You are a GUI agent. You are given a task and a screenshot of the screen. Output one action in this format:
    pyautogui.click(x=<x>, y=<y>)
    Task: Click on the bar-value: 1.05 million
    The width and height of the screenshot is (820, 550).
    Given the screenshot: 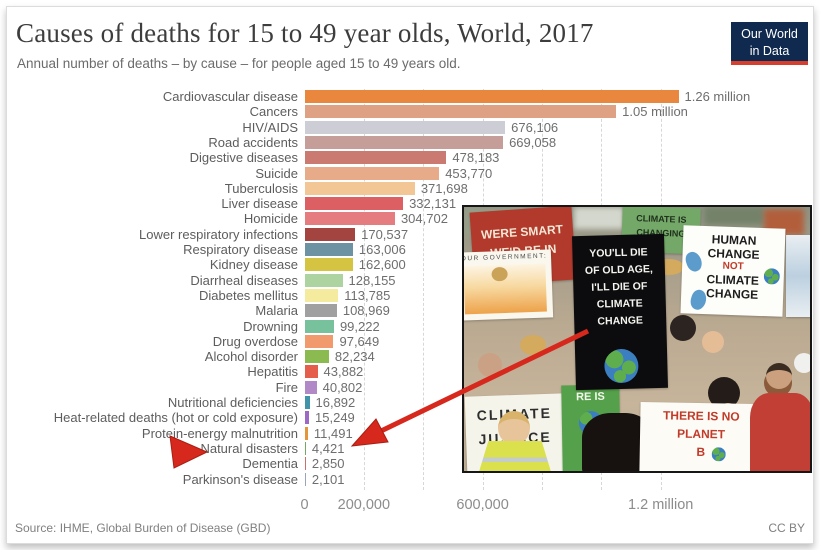 What is the action you would take?
    pyautogui.click(x=655, y=112)
    